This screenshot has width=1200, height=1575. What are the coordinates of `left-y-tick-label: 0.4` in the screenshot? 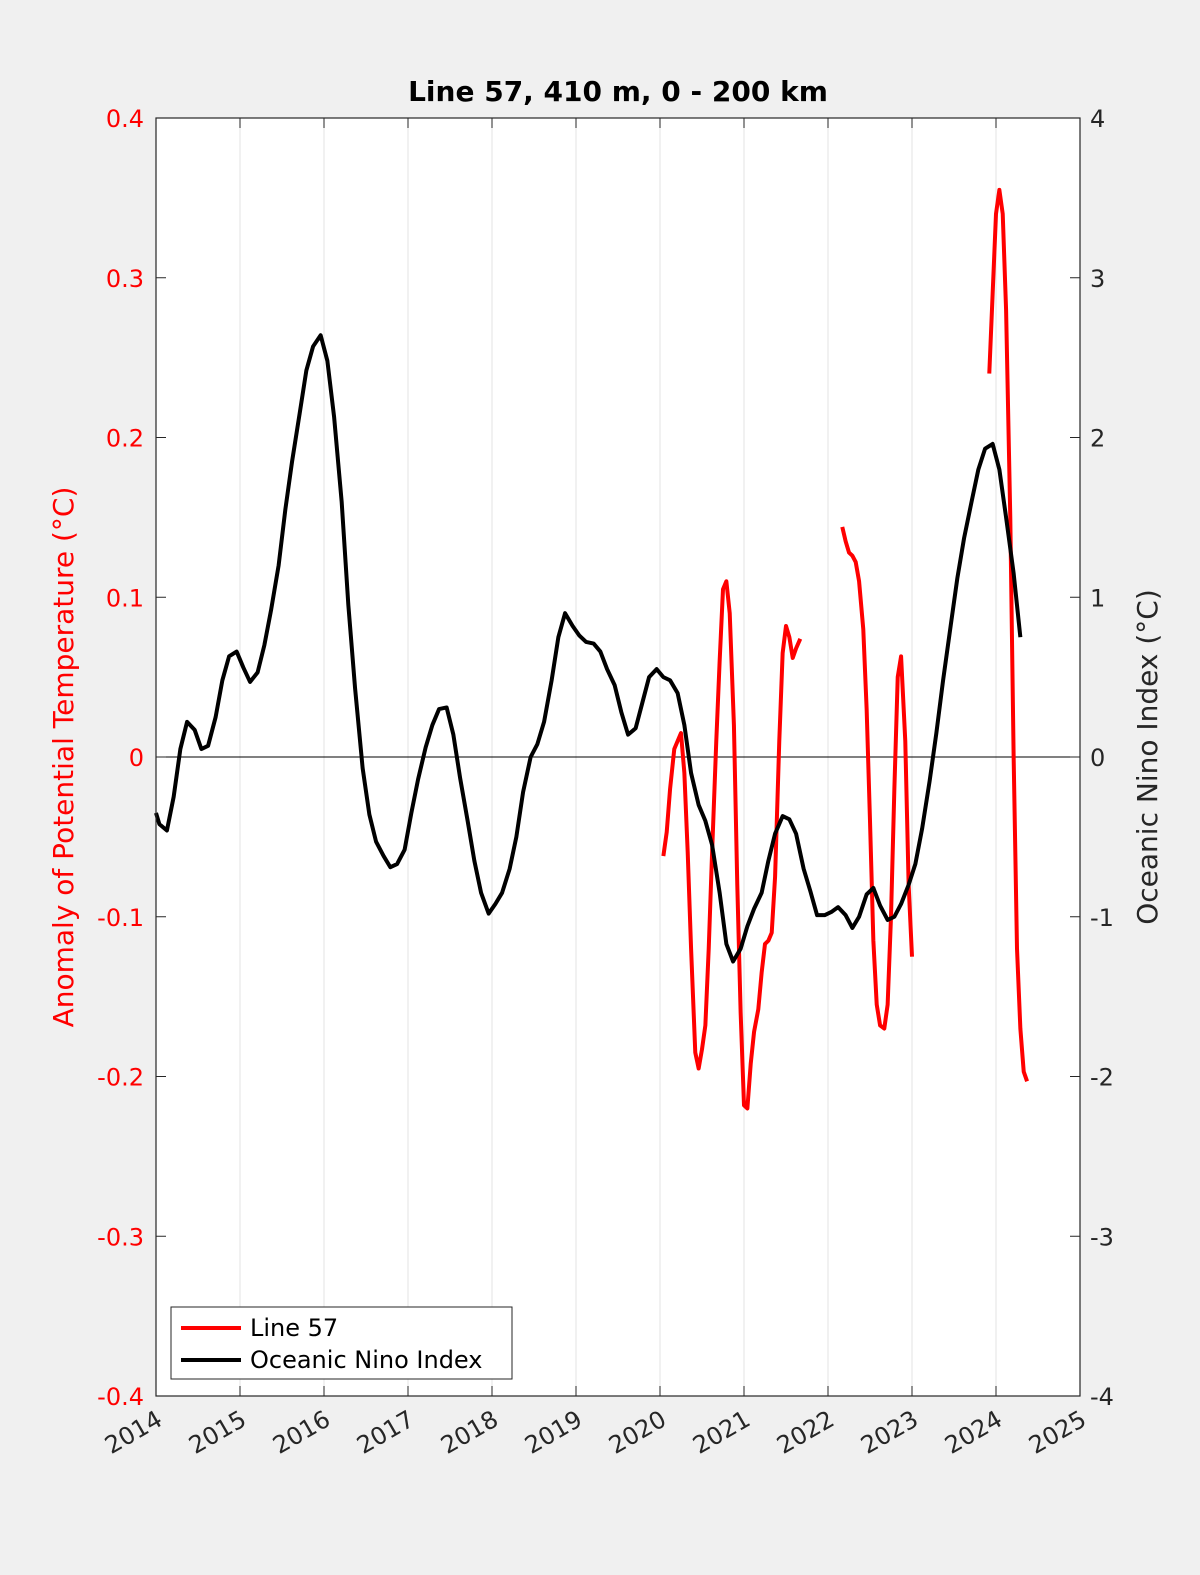 It's located at (125, 119).